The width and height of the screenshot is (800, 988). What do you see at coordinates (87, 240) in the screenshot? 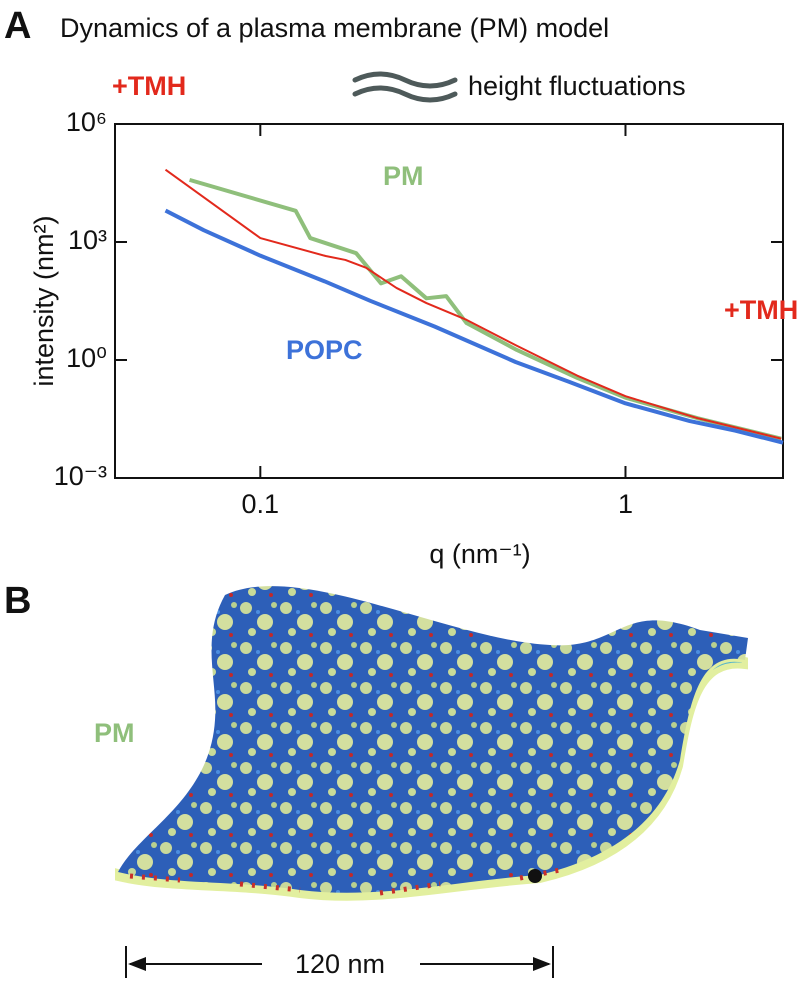
I see `y-tick-label: 10³` at bounding box center [87, 240].